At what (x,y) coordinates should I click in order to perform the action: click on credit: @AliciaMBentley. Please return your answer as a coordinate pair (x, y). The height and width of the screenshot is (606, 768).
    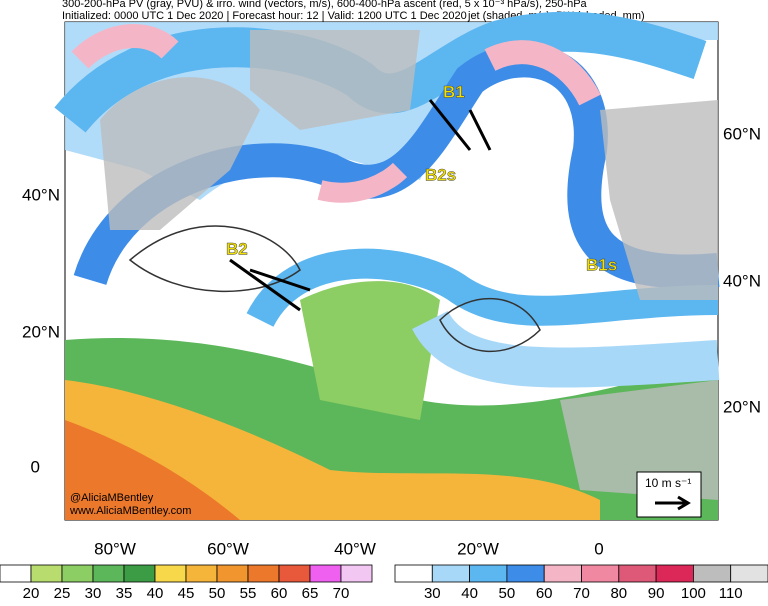
    Looking at the image, I should click on (112, 498).